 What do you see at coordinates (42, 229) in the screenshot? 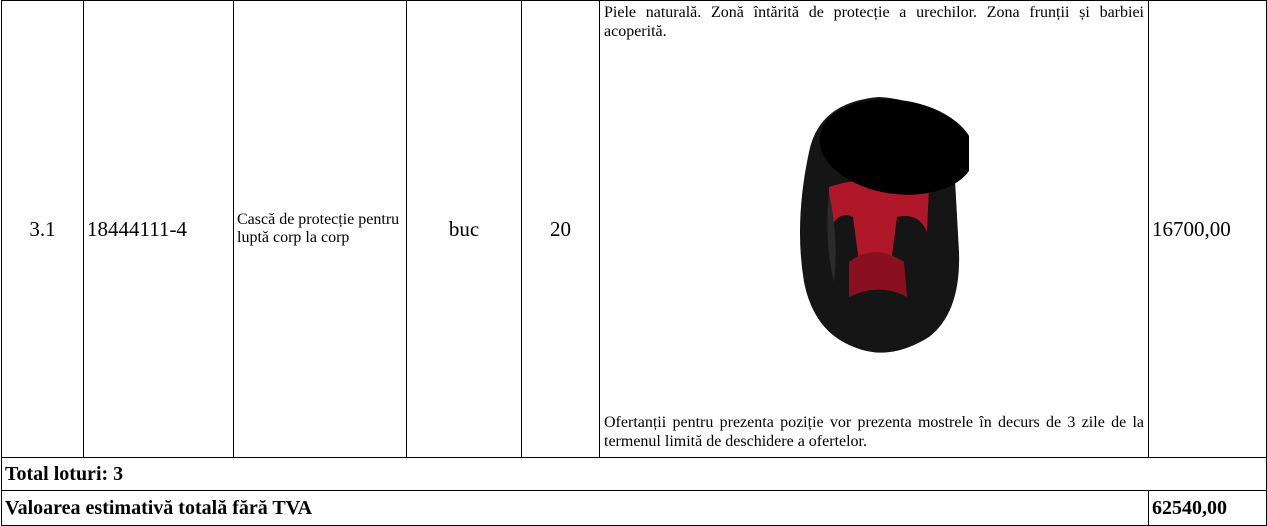
I see `lot-number: 3.1` at bounding box center [42, 229].